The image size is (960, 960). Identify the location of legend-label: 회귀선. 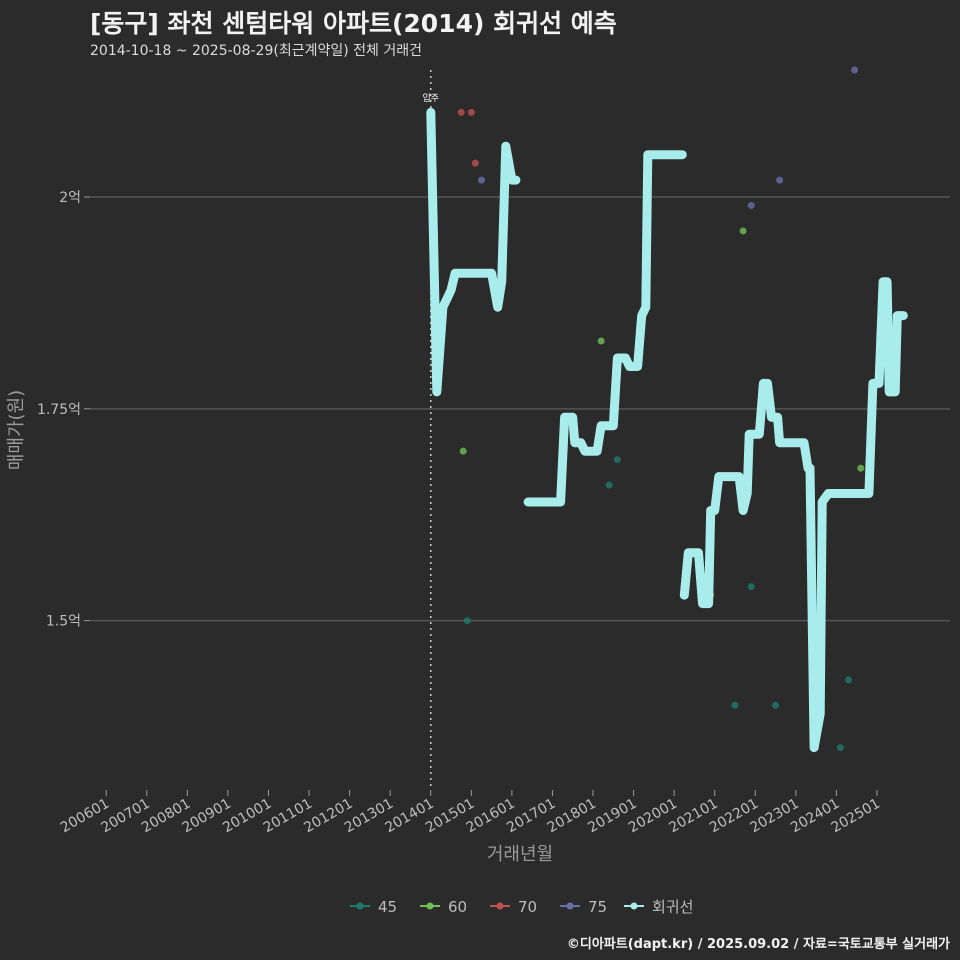
(672, 907).